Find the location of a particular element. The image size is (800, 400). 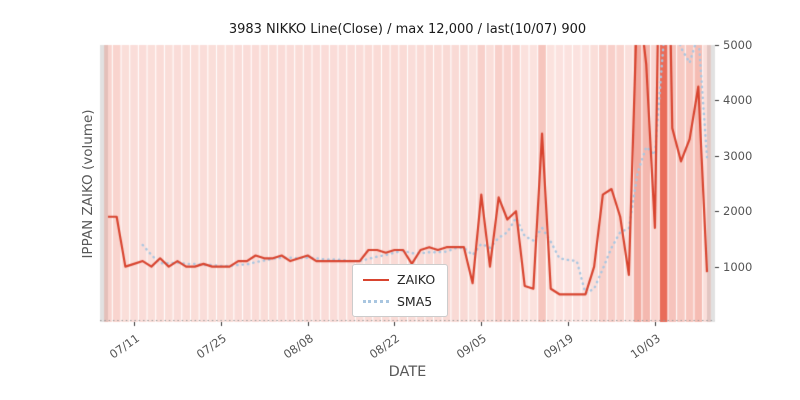

legend-label-zaiko: ZAIKO is located at coordinates (416, 279).